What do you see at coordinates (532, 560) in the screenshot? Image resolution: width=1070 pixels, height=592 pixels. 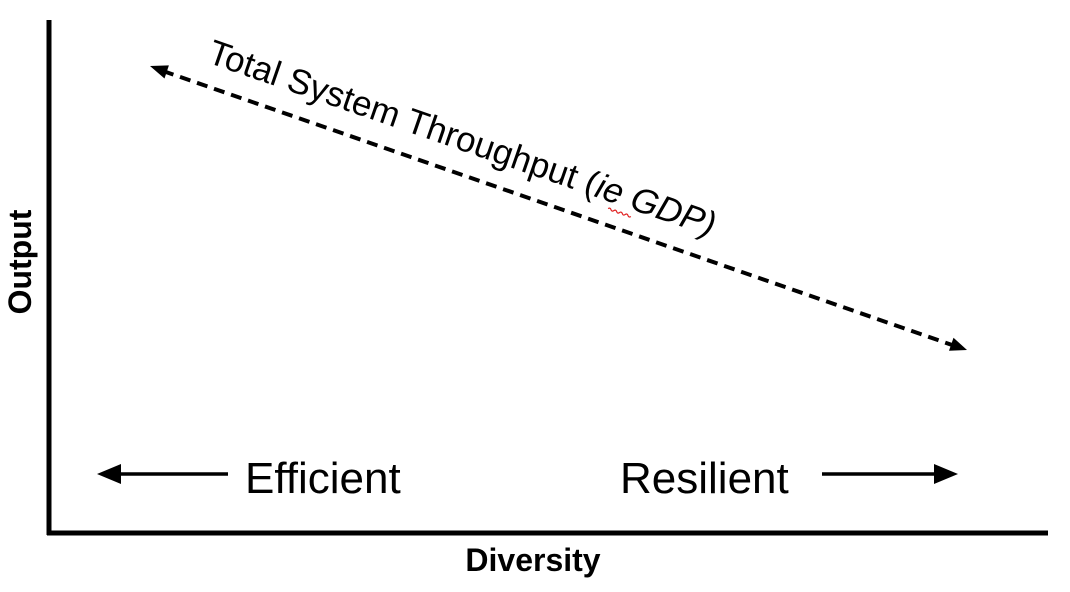 I see `x-axis-label: Diversity` at bounding box center [532, 560].